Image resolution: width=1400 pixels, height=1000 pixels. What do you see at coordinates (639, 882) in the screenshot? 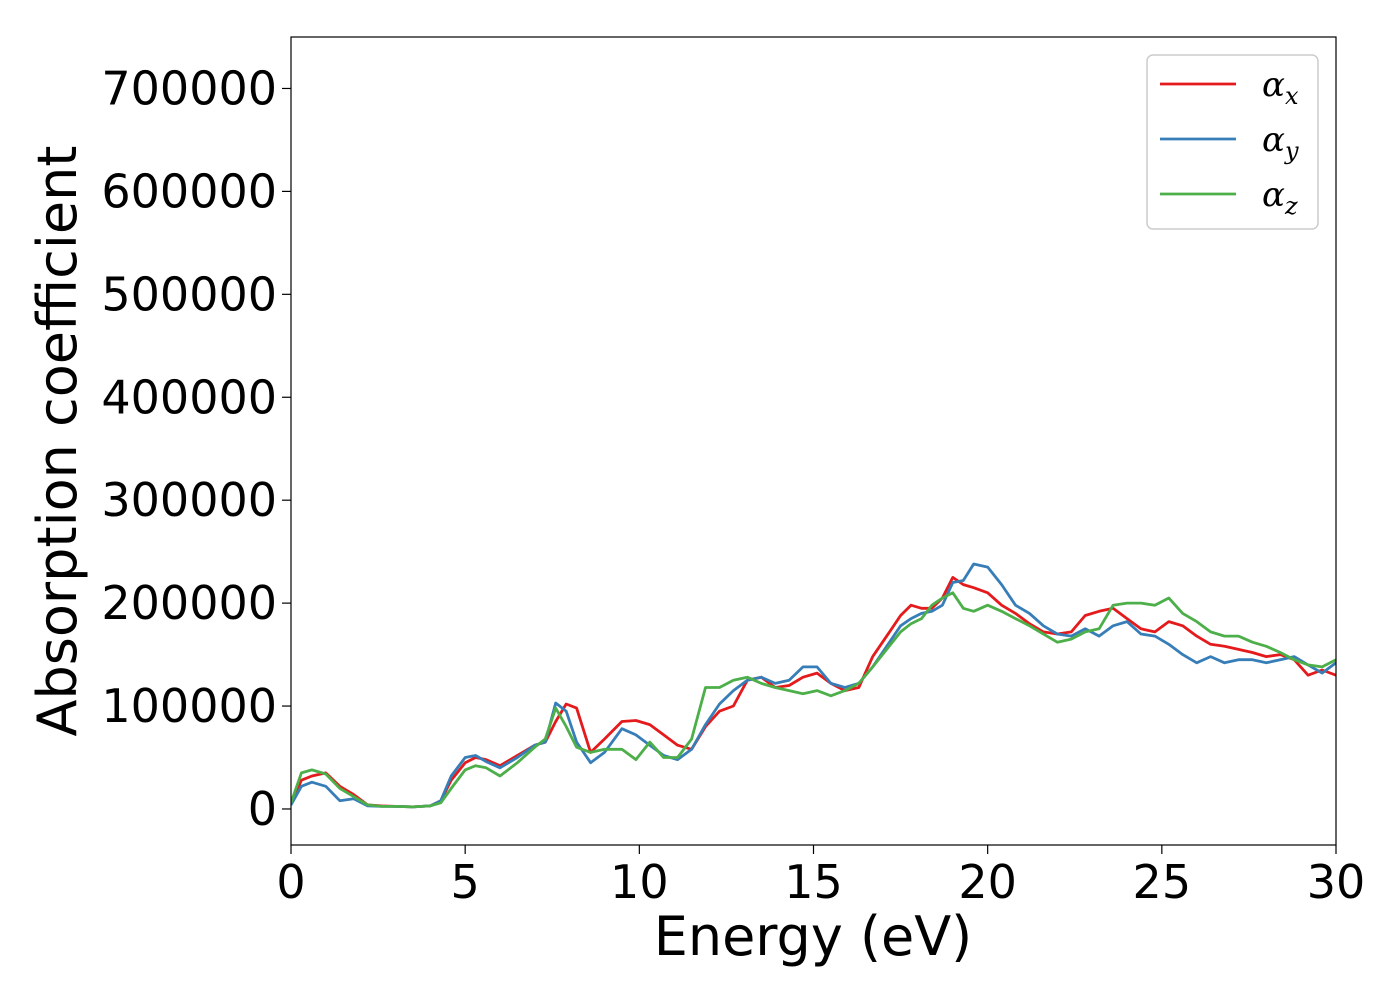
I see `x-tick-label: 10` at bounding box center [639, 882].